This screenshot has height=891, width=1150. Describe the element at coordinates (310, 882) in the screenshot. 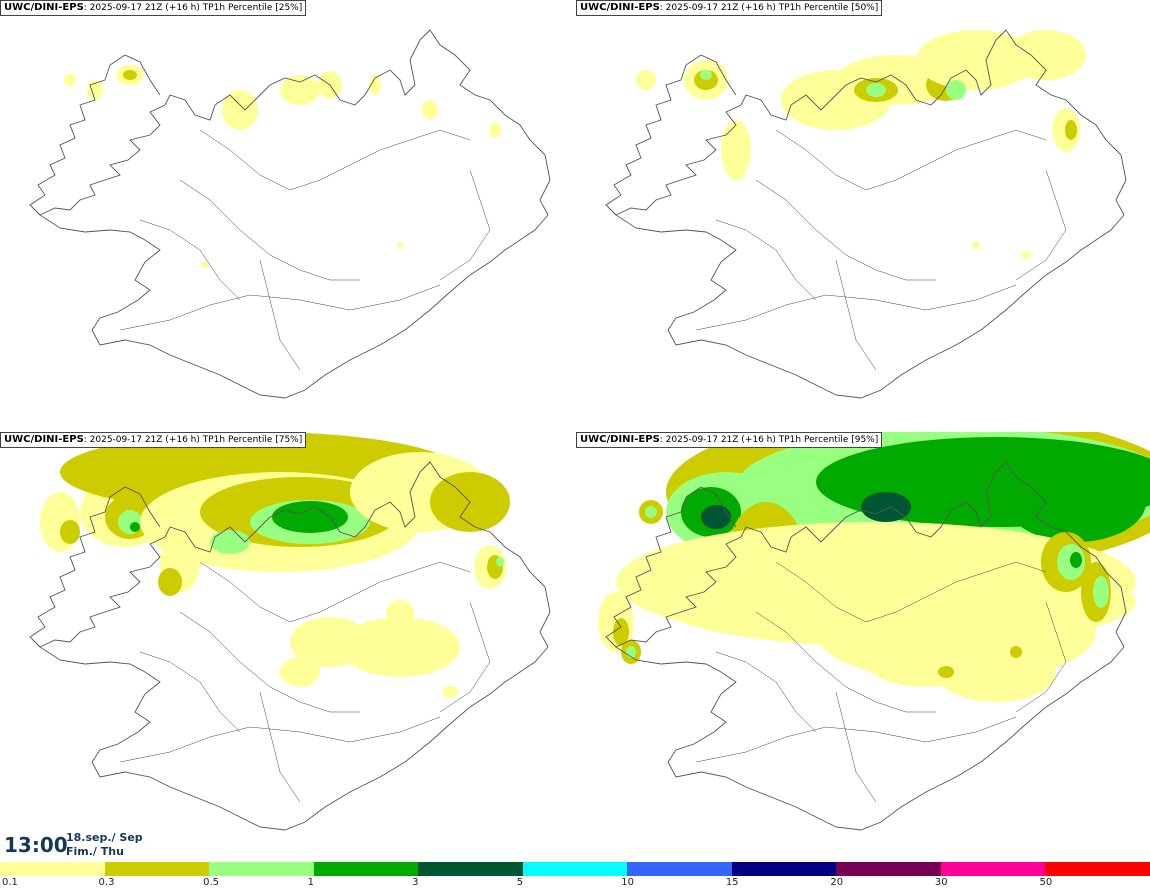

I see `colorbar-tick-label: 1` at that location.